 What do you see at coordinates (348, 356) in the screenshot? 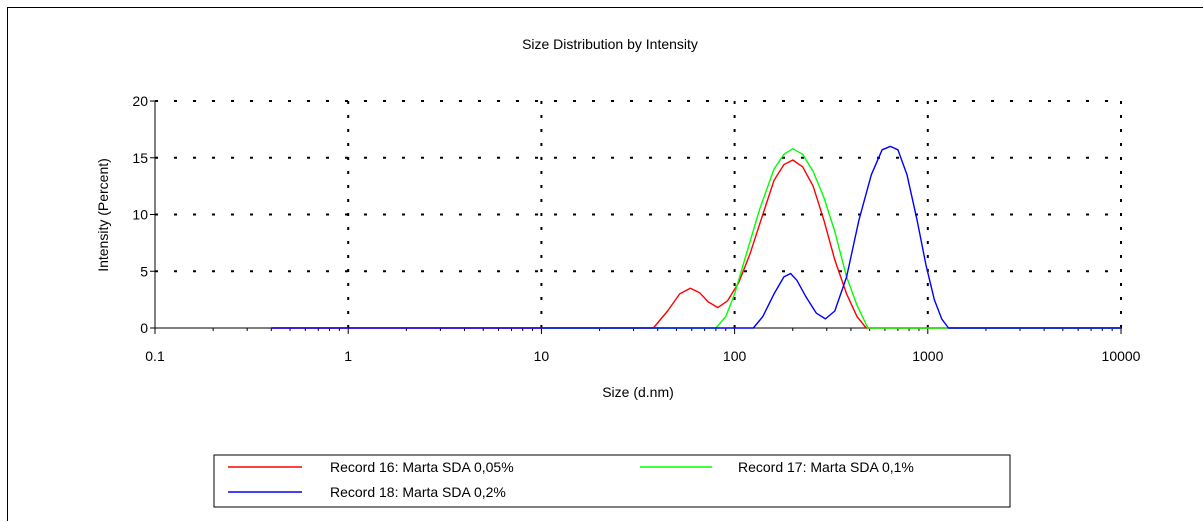
I see `x-tick-label: 1` at bounding box center [348, 356].